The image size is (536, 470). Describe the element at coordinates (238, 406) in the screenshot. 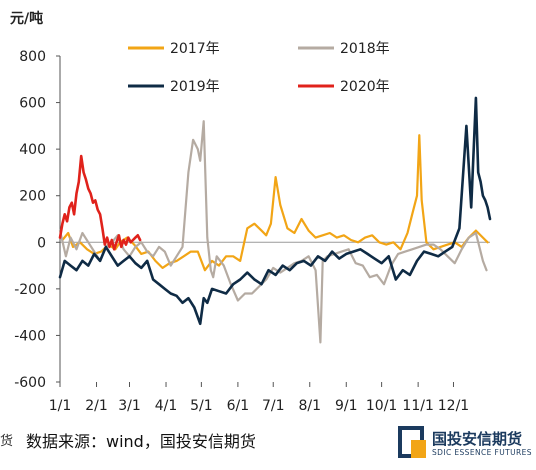

I see `x-tick-label: 6/1` at that location.